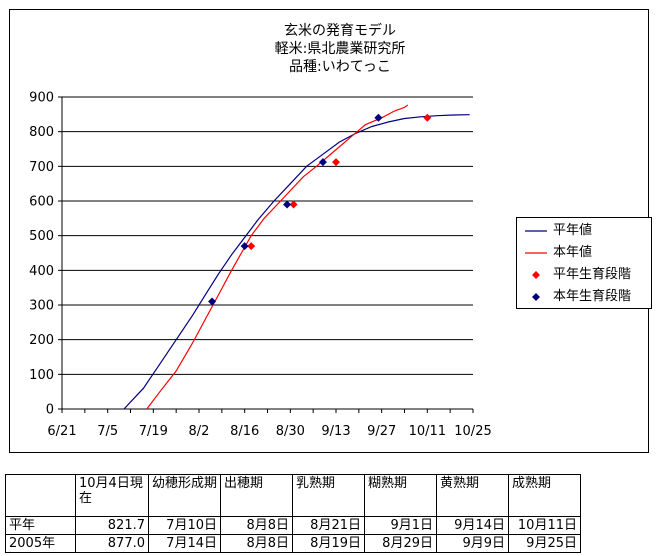  I want to click on table-cell: 9月25日, so click(544, 543).